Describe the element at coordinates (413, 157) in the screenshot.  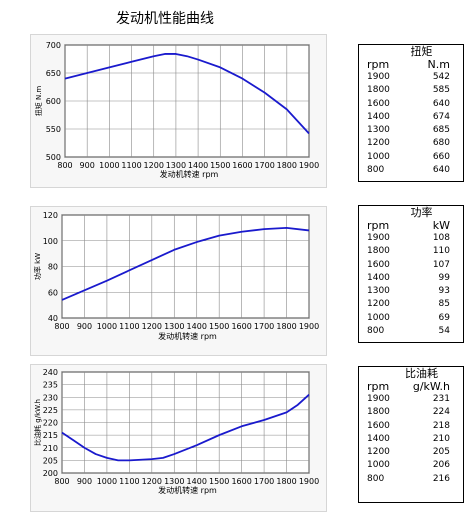
I see `table-row: 1000 660` at that location.